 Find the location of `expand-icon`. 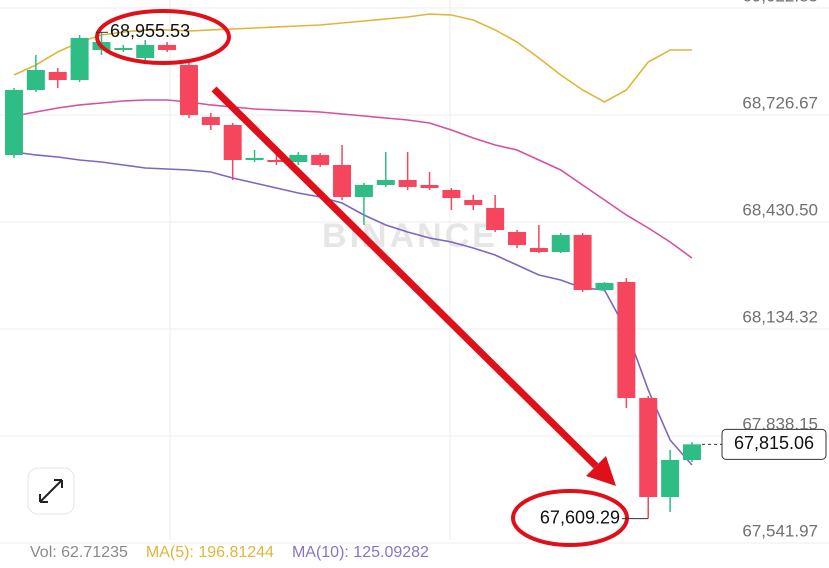

expand-icon is located at coordinates (51, 491).